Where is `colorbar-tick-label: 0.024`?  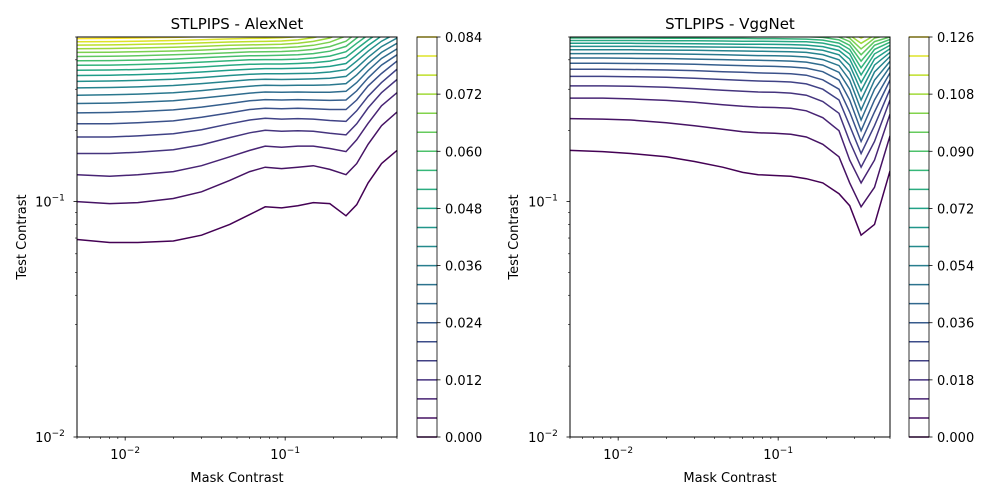 colorbar-tick-label: 0.024 is located at coordinates (463, 324).